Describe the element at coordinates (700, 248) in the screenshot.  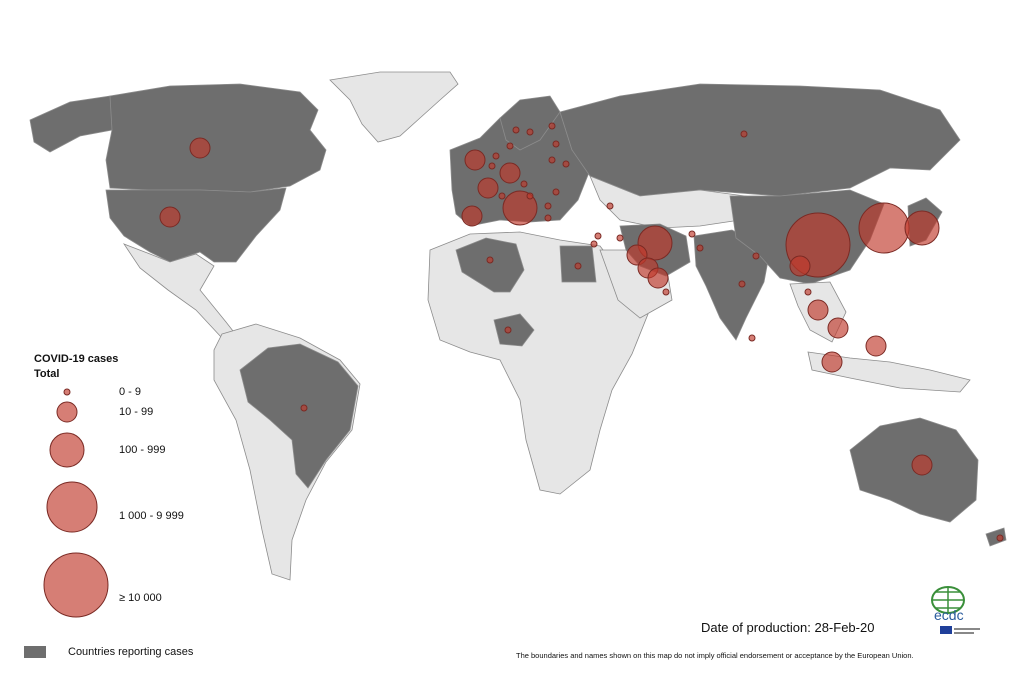
I see `case-bubble-pakistan` at that location.